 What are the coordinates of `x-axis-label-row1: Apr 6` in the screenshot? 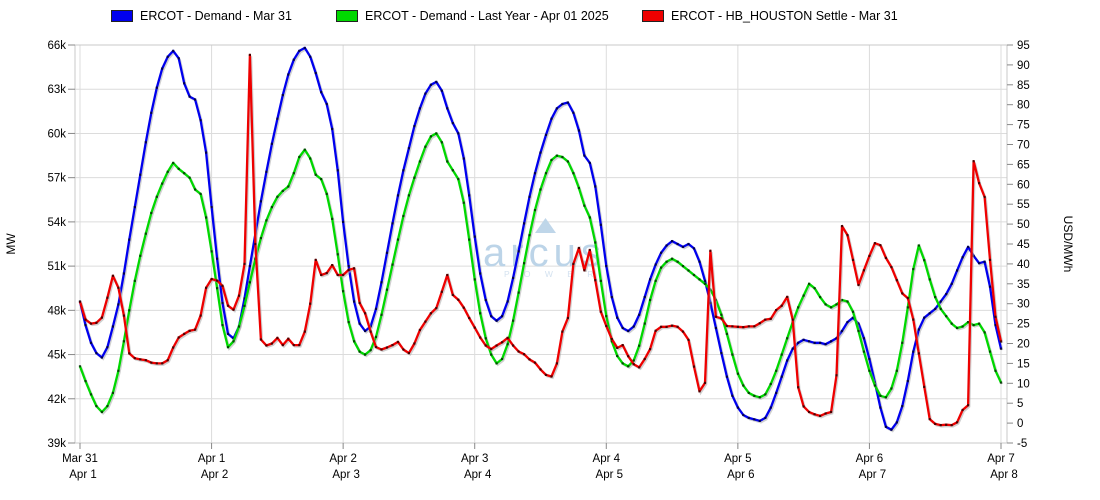 It's located at (870, 459).